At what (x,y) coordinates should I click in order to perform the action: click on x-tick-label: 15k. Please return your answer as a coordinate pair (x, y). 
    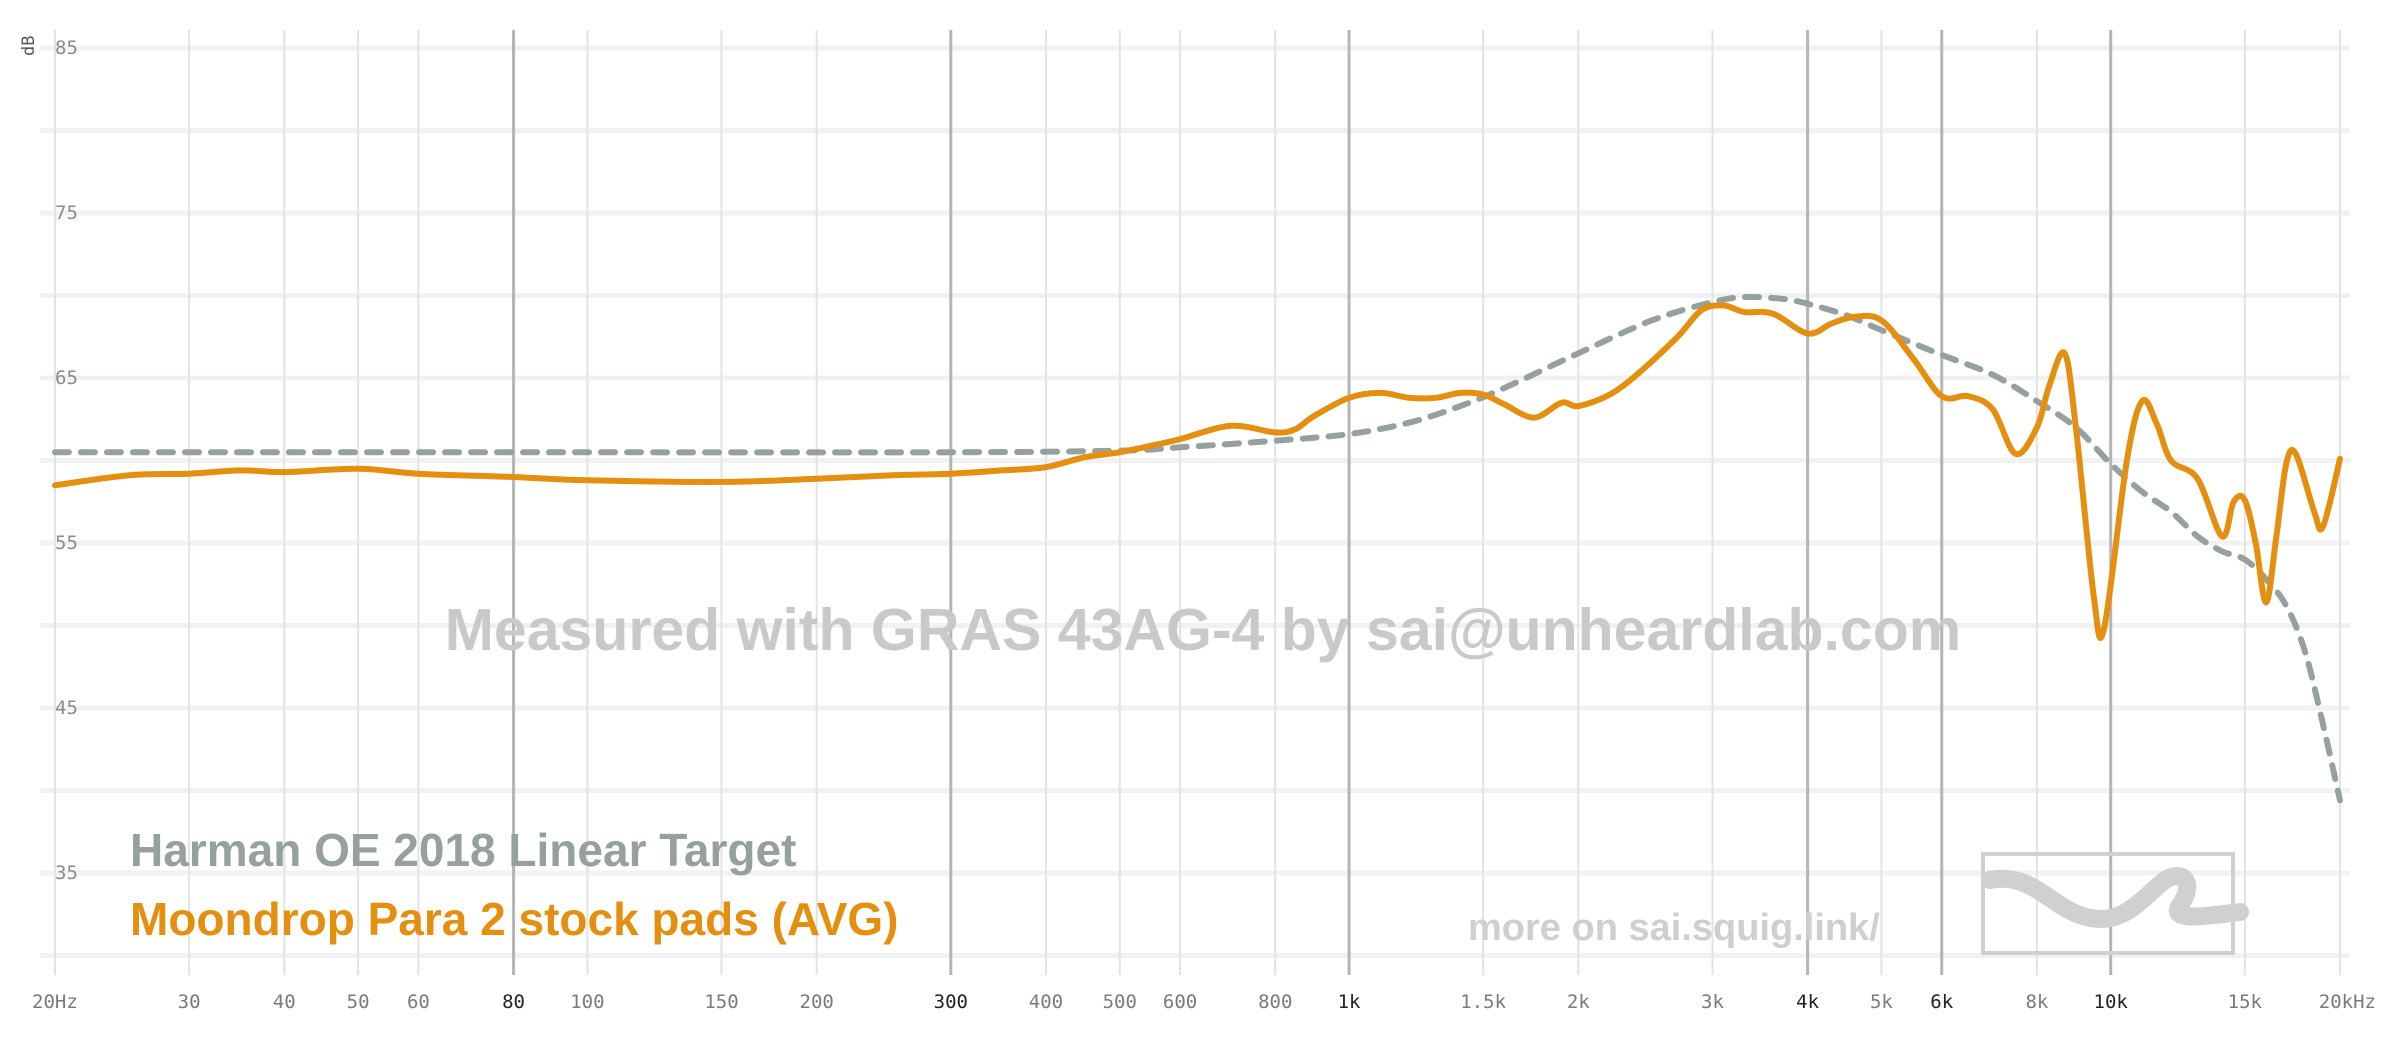
    Looking at the image, I should click on (2245, 1002).